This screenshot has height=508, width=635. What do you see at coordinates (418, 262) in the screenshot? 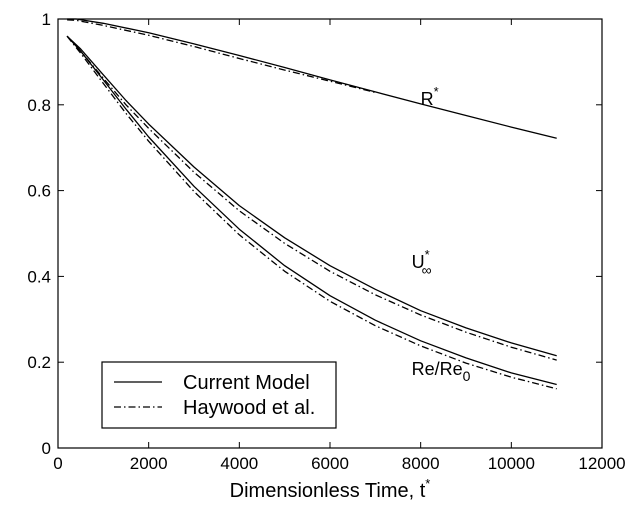
I see `annotation-base: U` at bounding box center [418, 262].